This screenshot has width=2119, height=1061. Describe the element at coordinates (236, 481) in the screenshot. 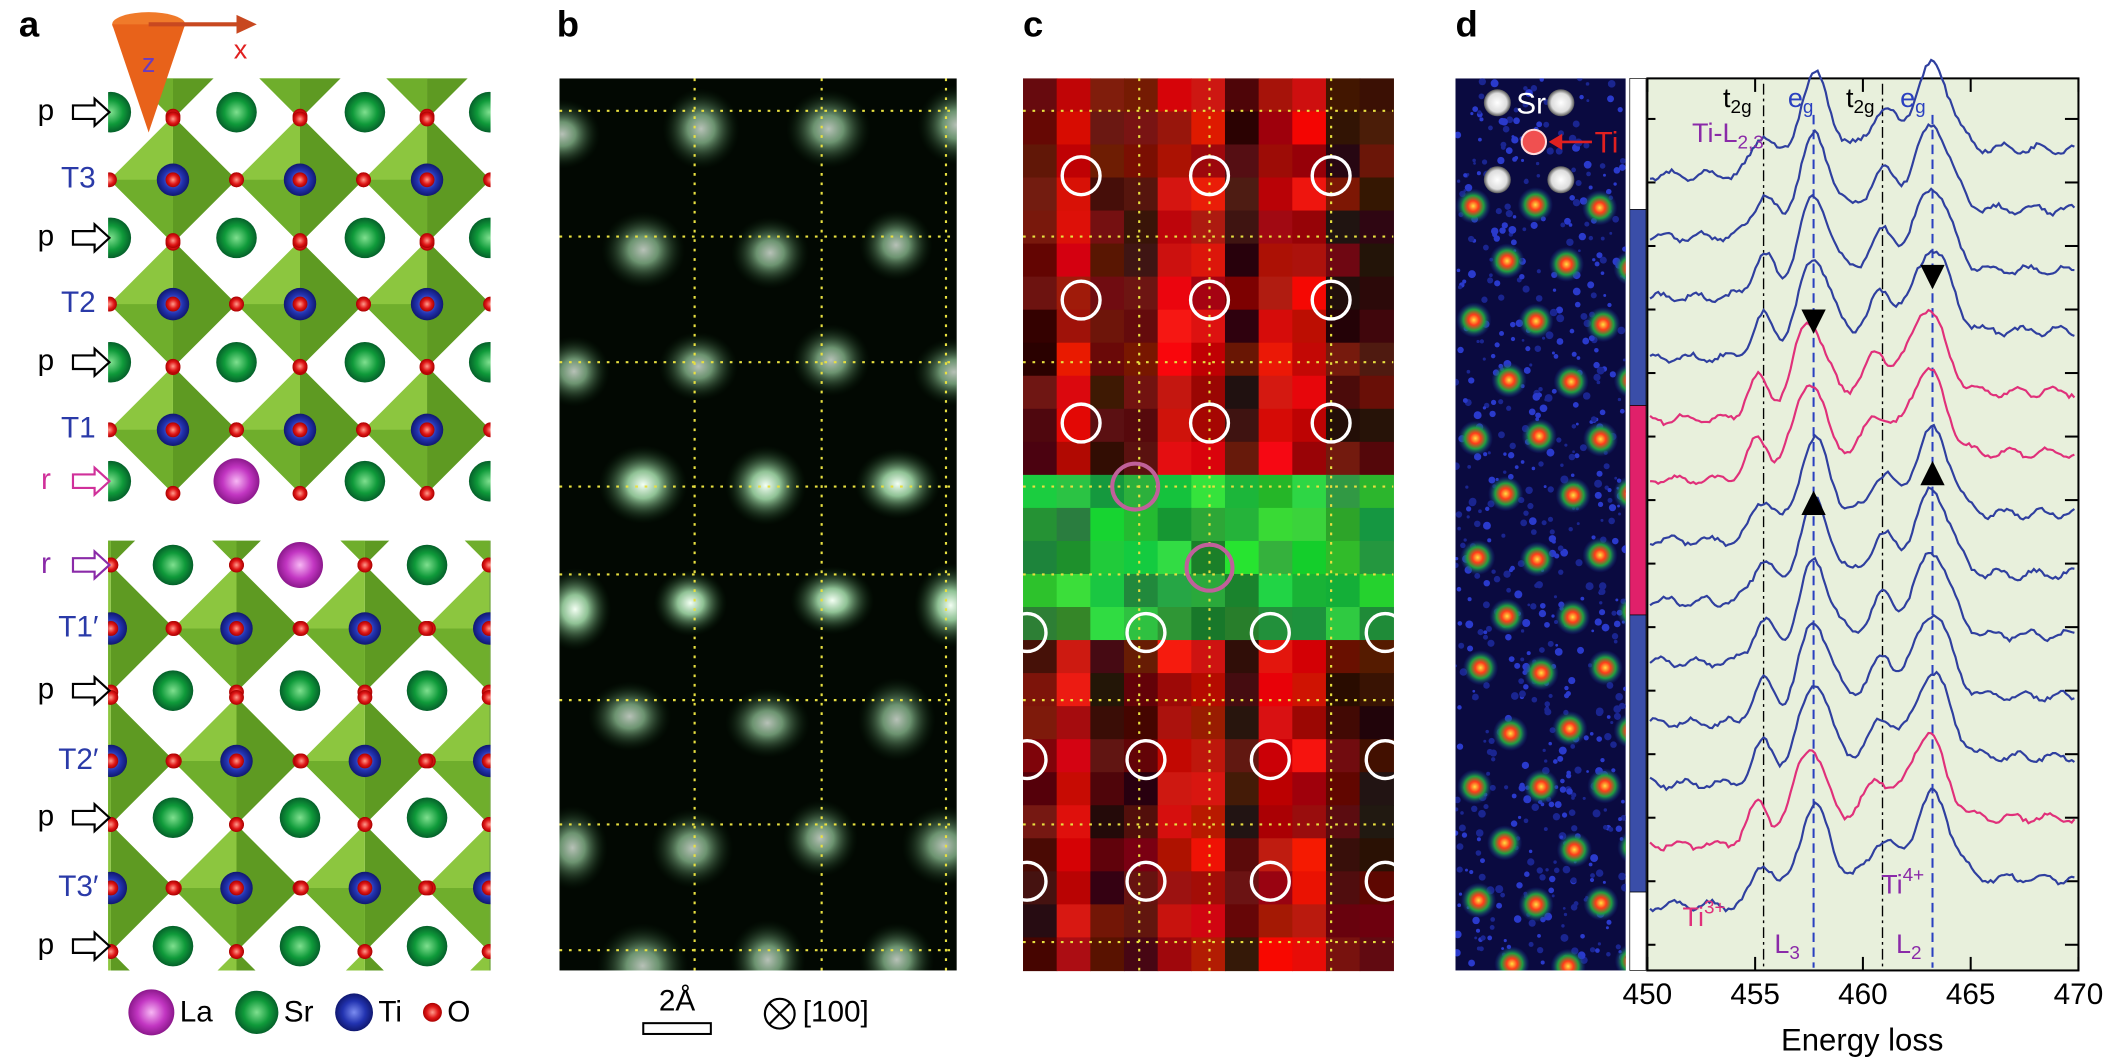

I see `la-atom` at that location.